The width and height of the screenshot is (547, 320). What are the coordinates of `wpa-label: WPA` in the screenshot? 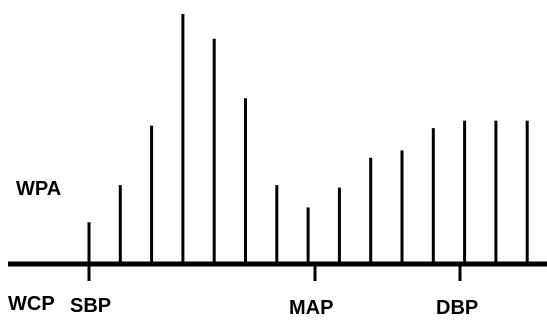 It's located at (38, 189).